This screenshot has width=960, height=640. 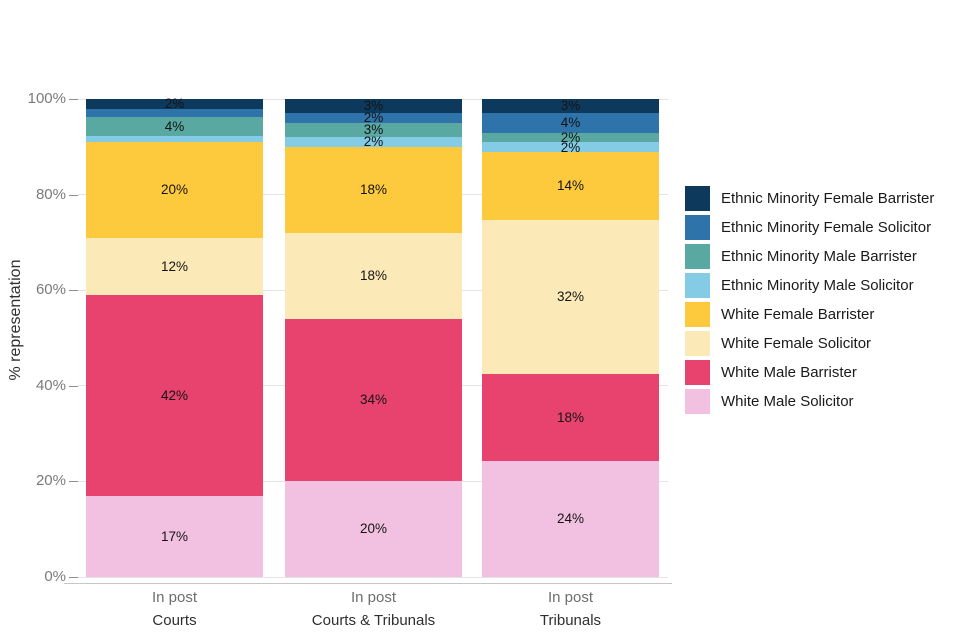 I want to click on y-tick-label-100: 100%, so click(x=46, y=98).